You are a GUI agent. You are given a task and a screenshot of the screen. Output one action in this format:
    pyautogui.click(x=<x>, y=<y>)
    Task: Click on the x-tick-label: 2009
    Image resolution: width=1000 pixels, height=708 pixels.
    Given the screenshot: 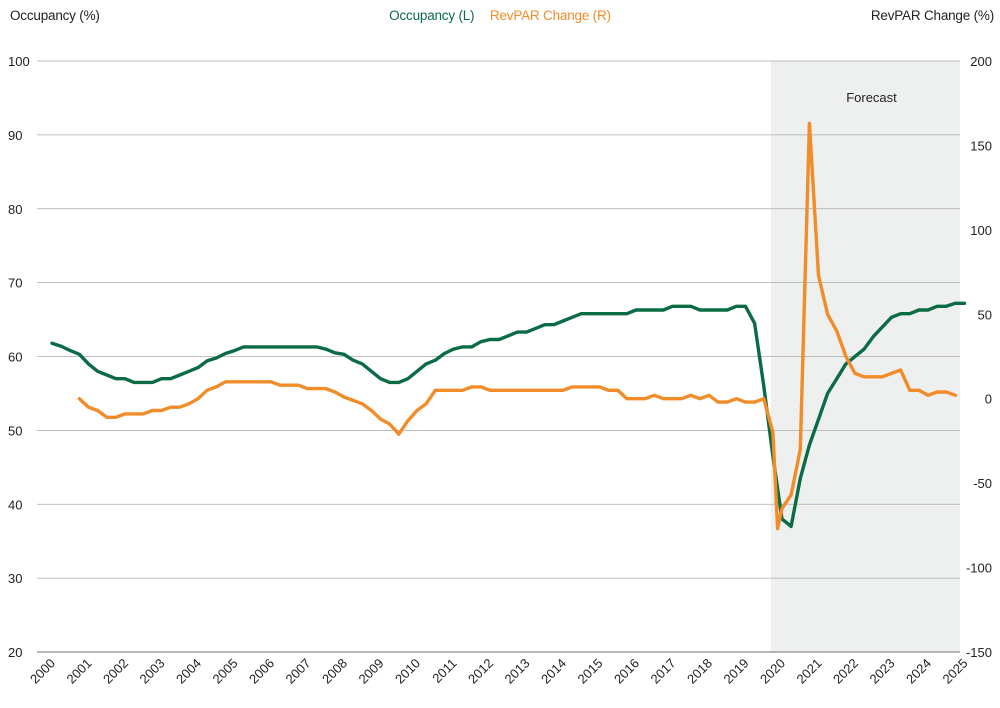 What is the action you would take?
    pyautogui.click(x=371, y=671)
    